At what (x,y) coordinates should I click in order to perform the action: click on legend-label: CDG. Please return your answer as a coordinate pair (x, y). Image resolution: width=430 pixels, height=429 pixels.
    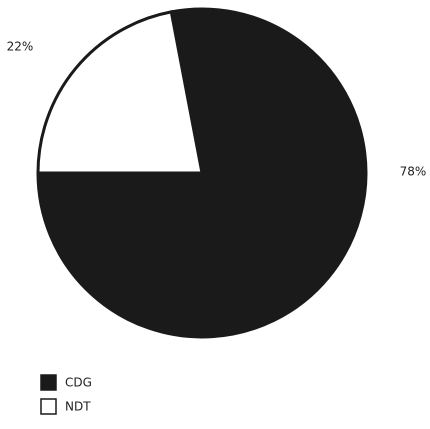
    Looking at the image, I should click on (78, 383).